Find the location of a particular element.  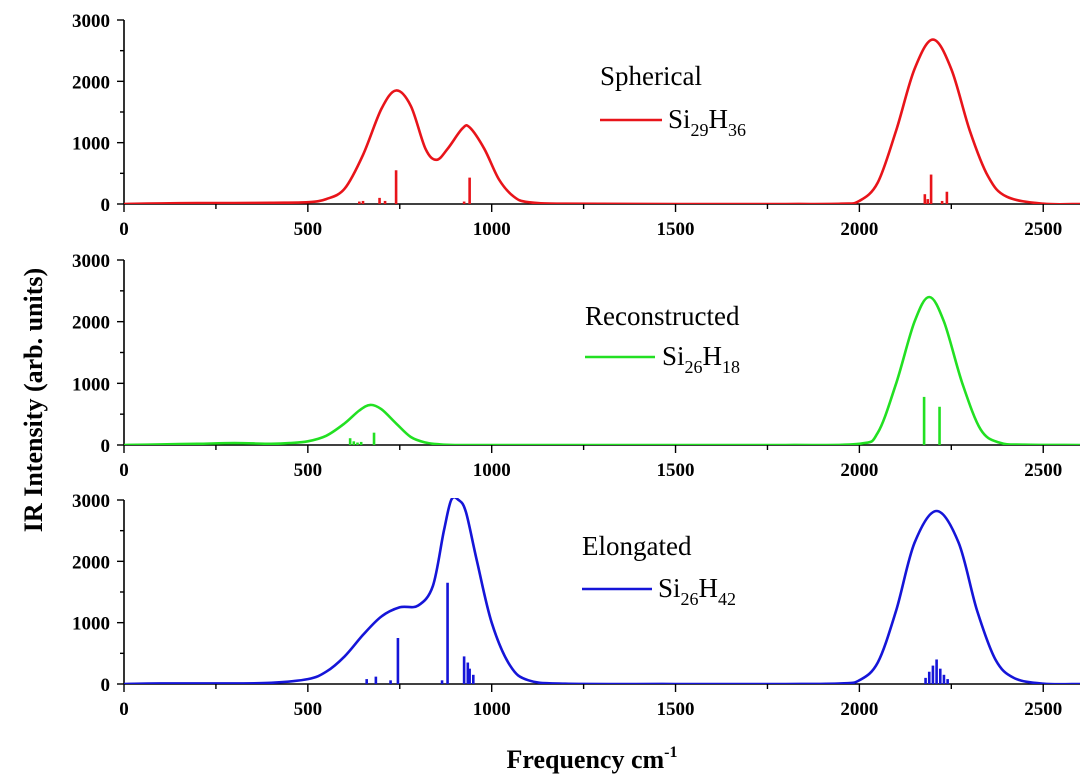

legend-formula-elongated: Si26H42 is located at coordinates (697, 591).